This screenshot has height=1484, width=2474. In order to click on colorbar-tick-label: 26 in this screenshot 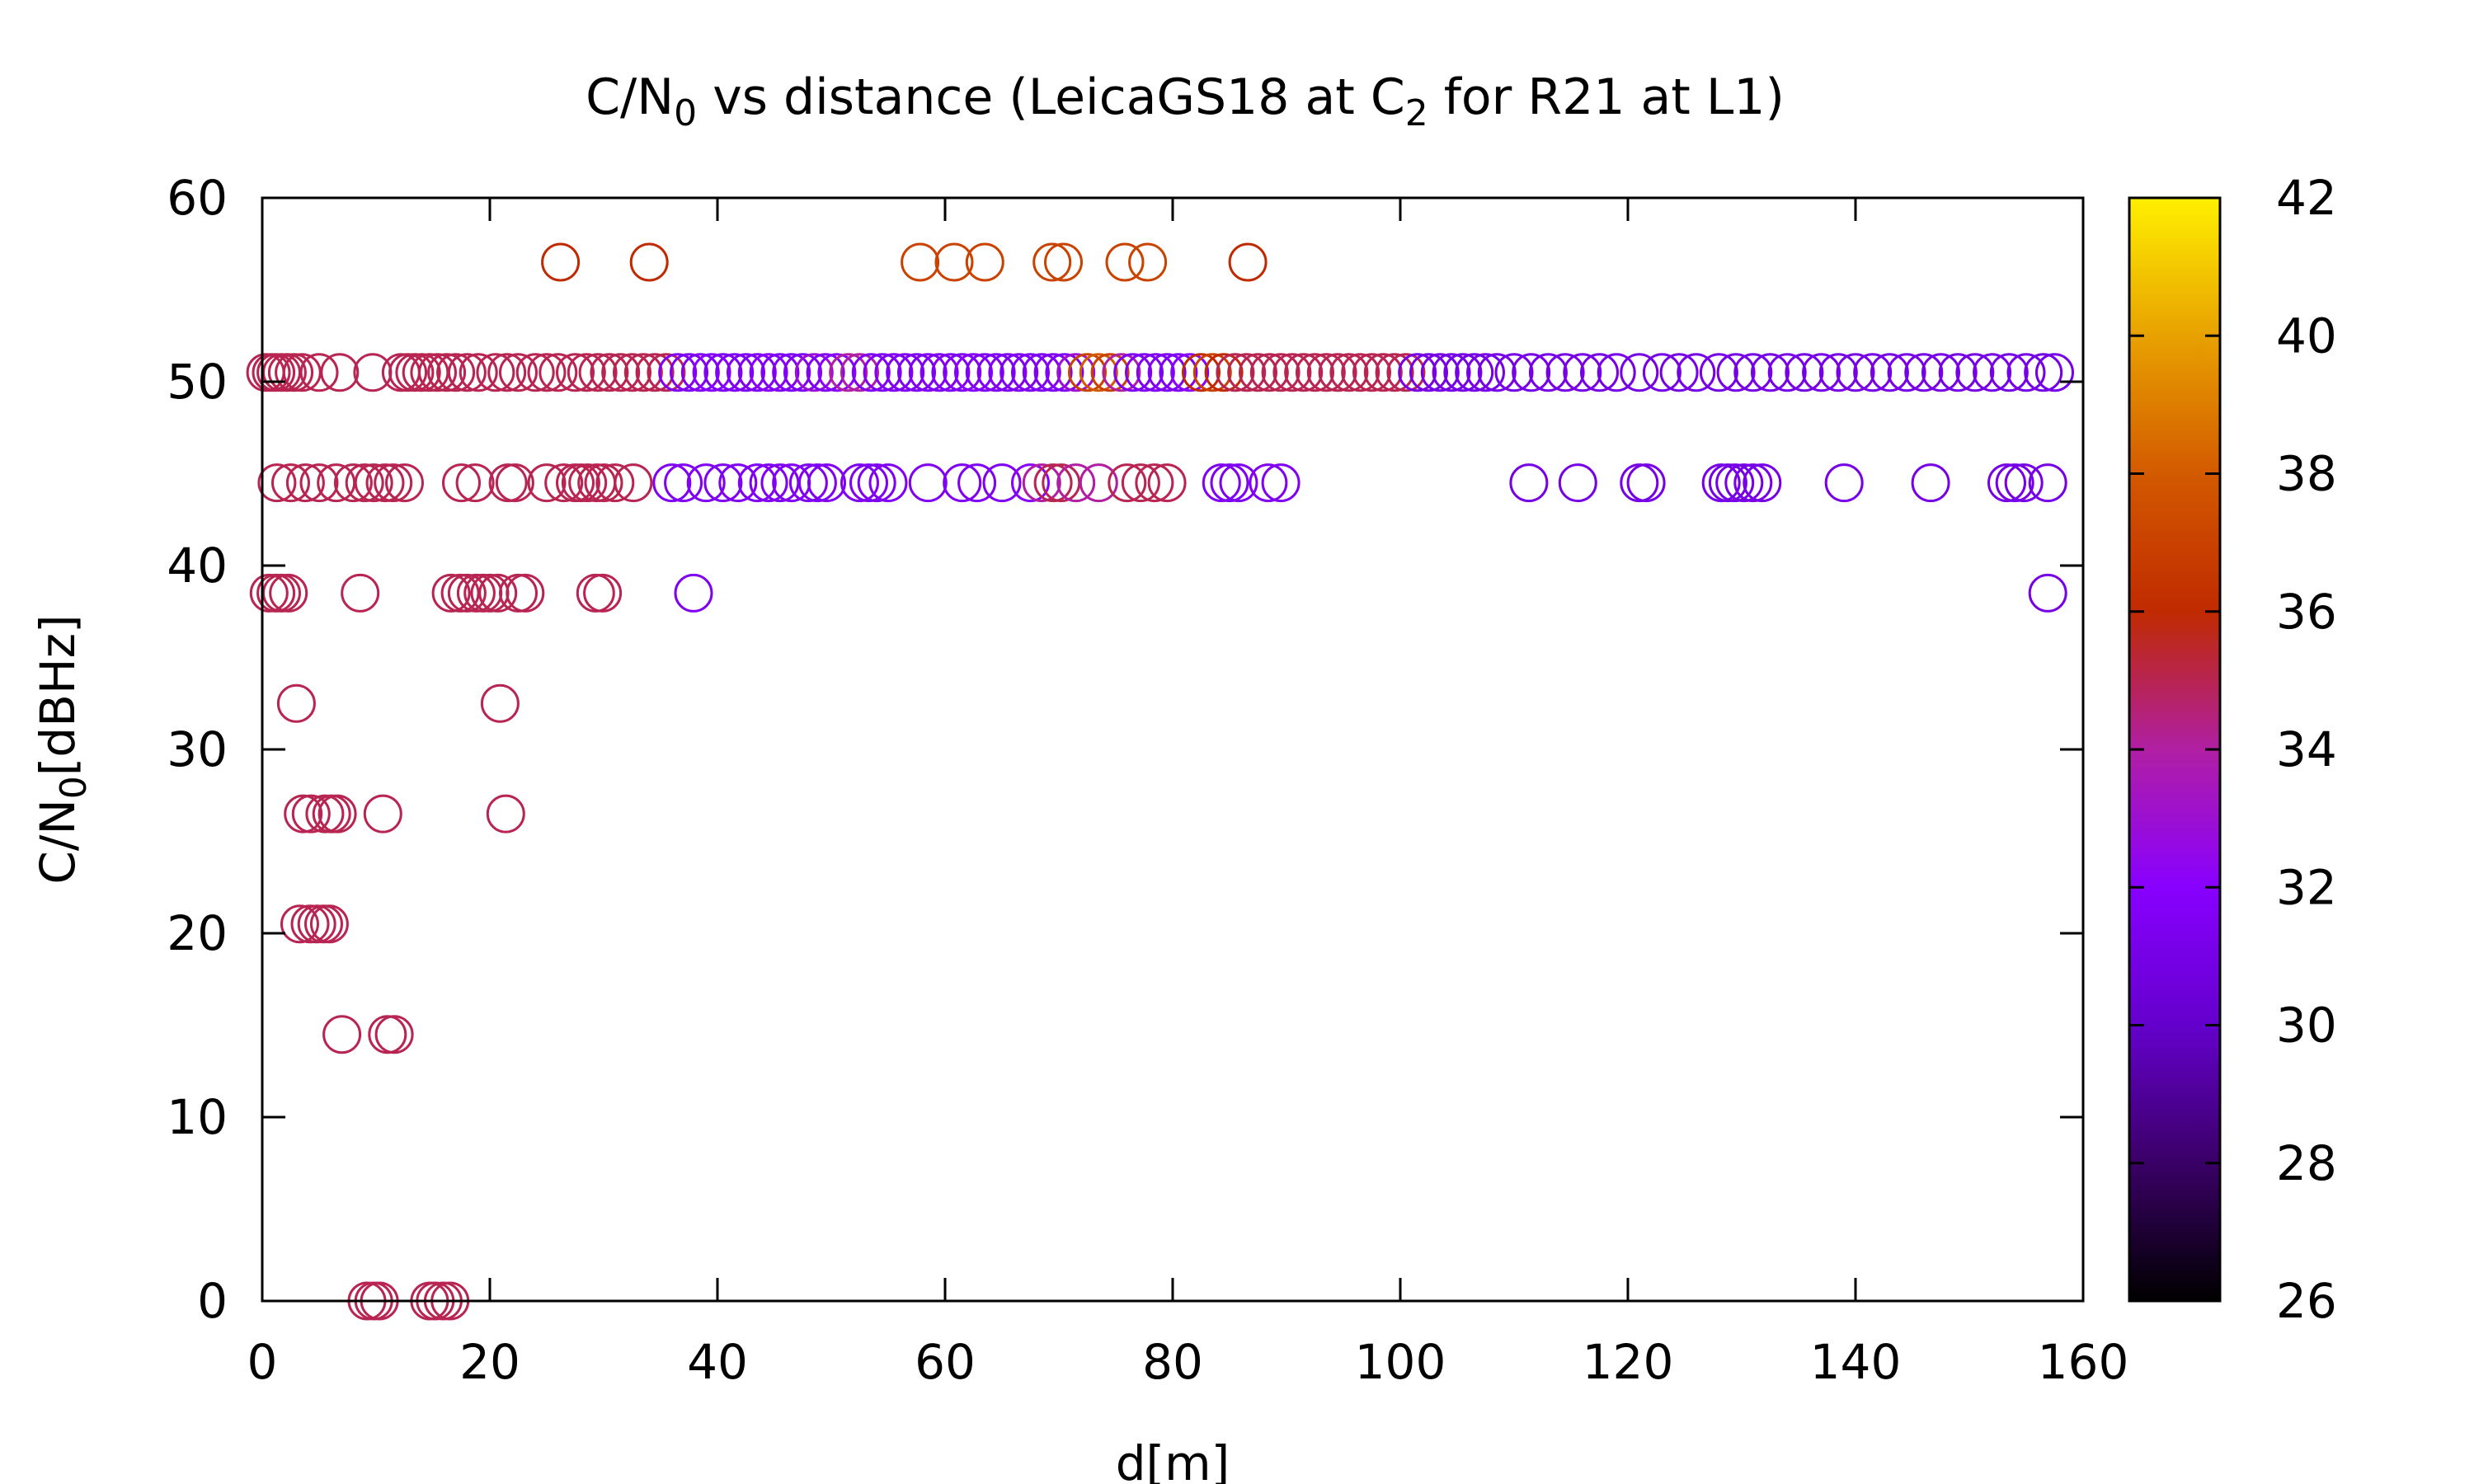, I will do `click(2306, 1301)`.